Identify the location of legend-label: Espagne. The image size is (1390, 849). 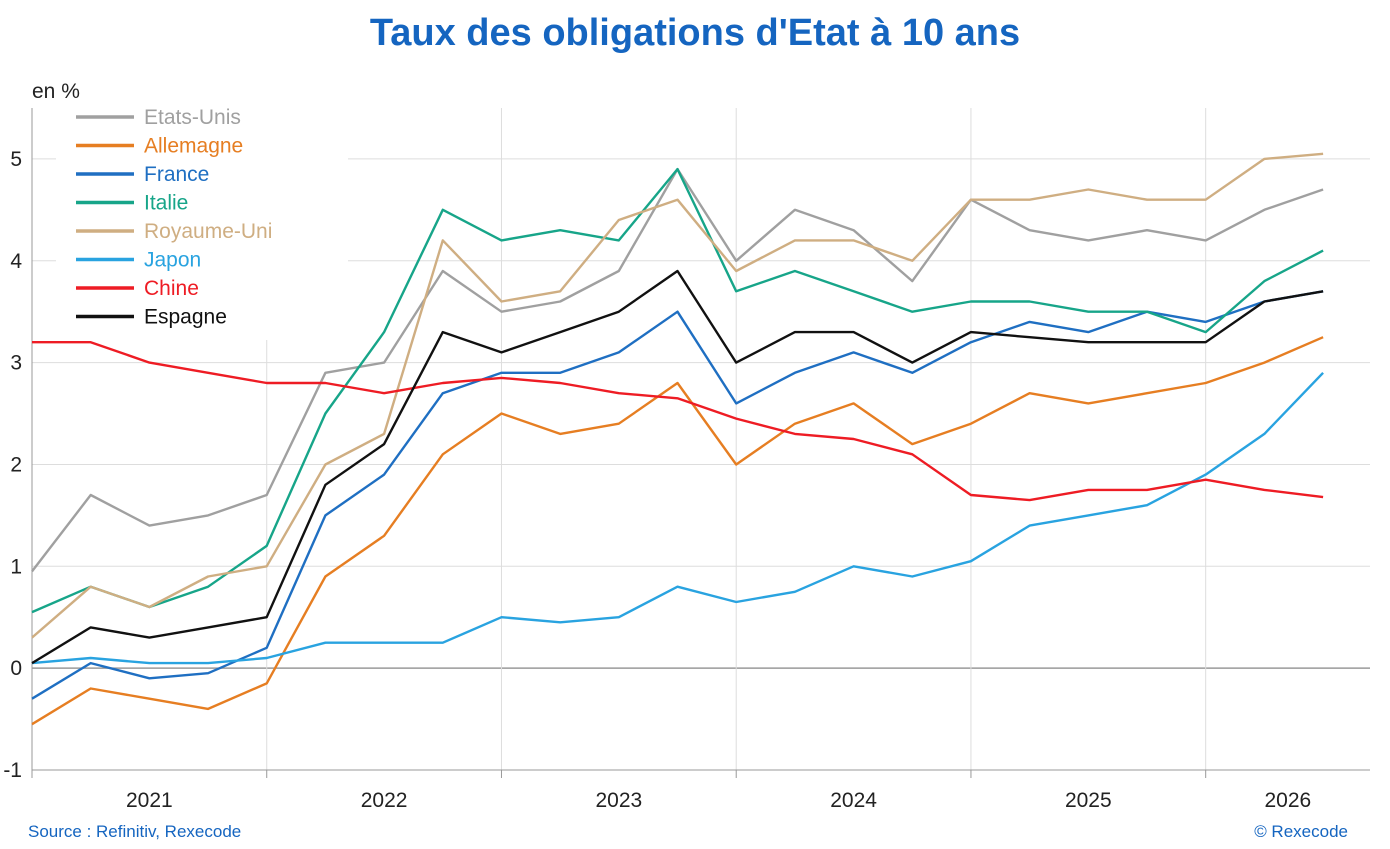
(185, 317).